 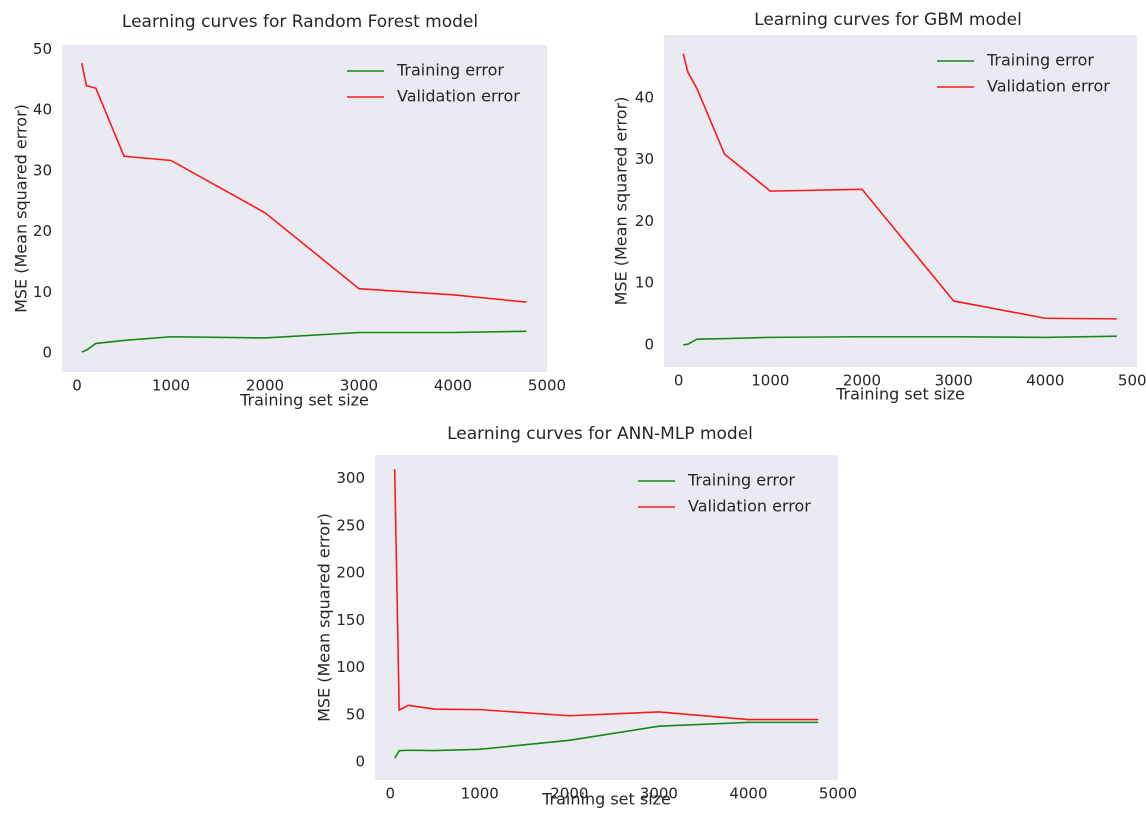 What do you see at coordinates (350, 667) in the screenshot?
I see `y-tick-label: 100` at bounding box center [350, 667].